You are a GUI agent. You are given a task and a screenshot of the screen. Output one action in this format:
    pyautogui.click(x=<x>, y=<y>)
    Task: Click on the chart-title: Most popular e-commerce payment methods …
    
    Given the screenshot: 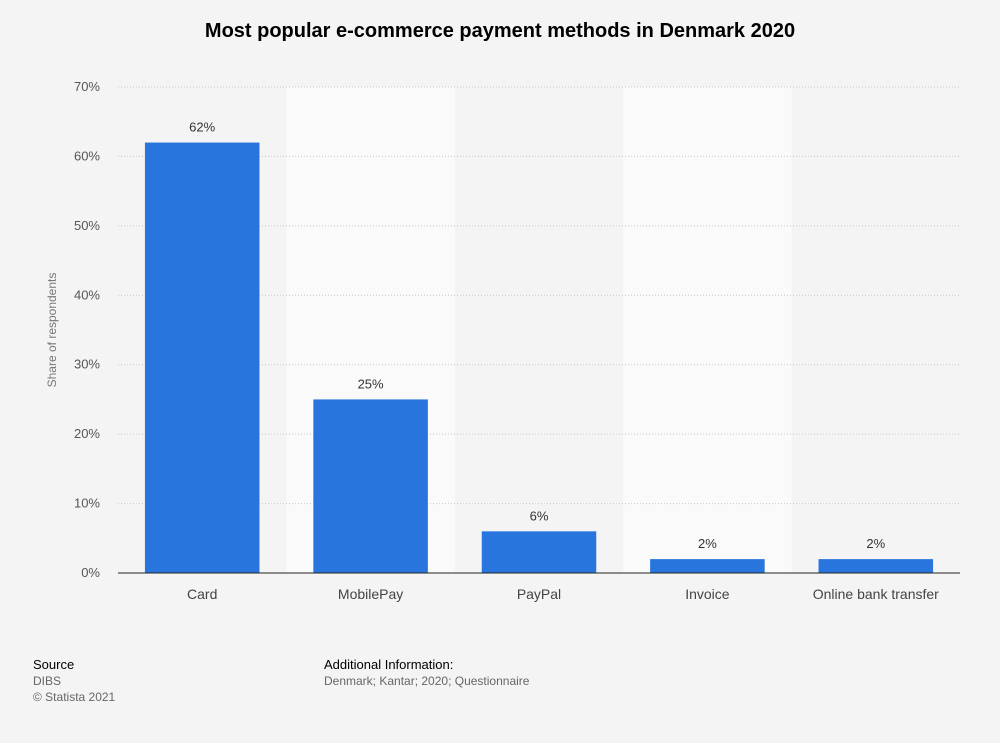 What is the action you would take?
    pyautogui.click(x=500, y=31)
    